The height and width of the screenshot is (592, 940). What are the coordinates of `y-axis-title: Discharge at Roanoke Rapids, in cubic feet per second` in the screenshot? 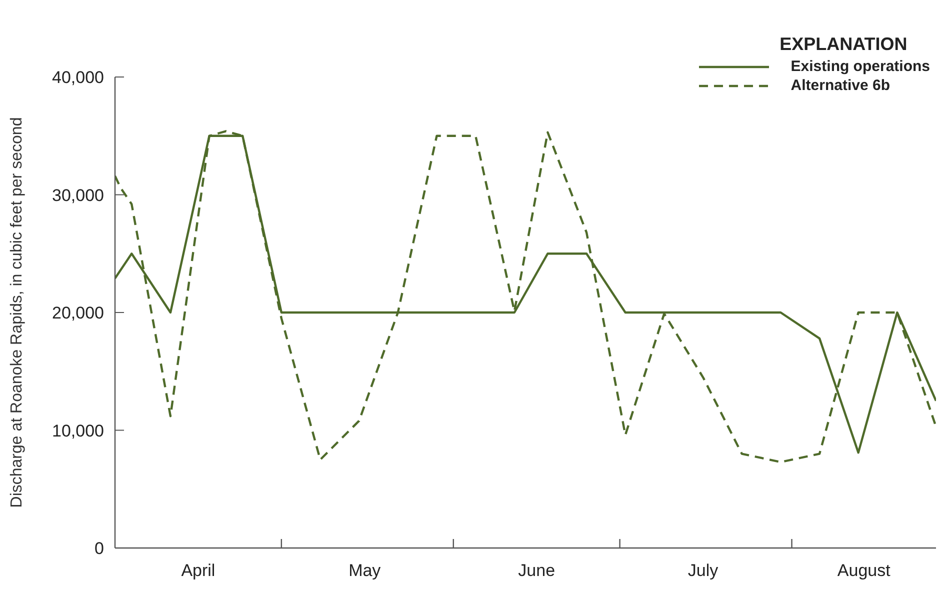 It's located at (17, 312).